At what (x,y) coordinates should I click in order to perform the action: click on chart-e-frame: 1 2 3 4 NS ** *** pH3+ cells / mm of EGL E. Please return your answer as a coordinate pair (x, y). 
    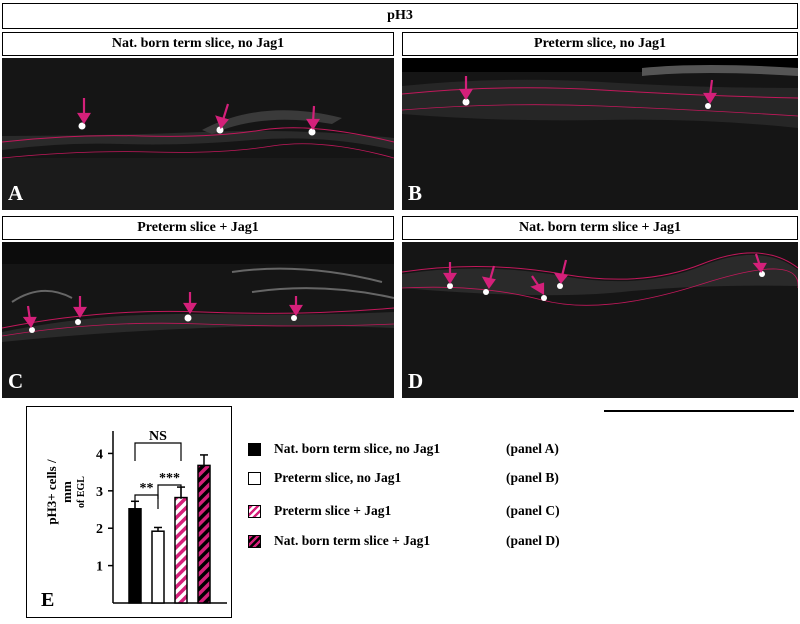
    Looking at the image, I should click on (129, 512).